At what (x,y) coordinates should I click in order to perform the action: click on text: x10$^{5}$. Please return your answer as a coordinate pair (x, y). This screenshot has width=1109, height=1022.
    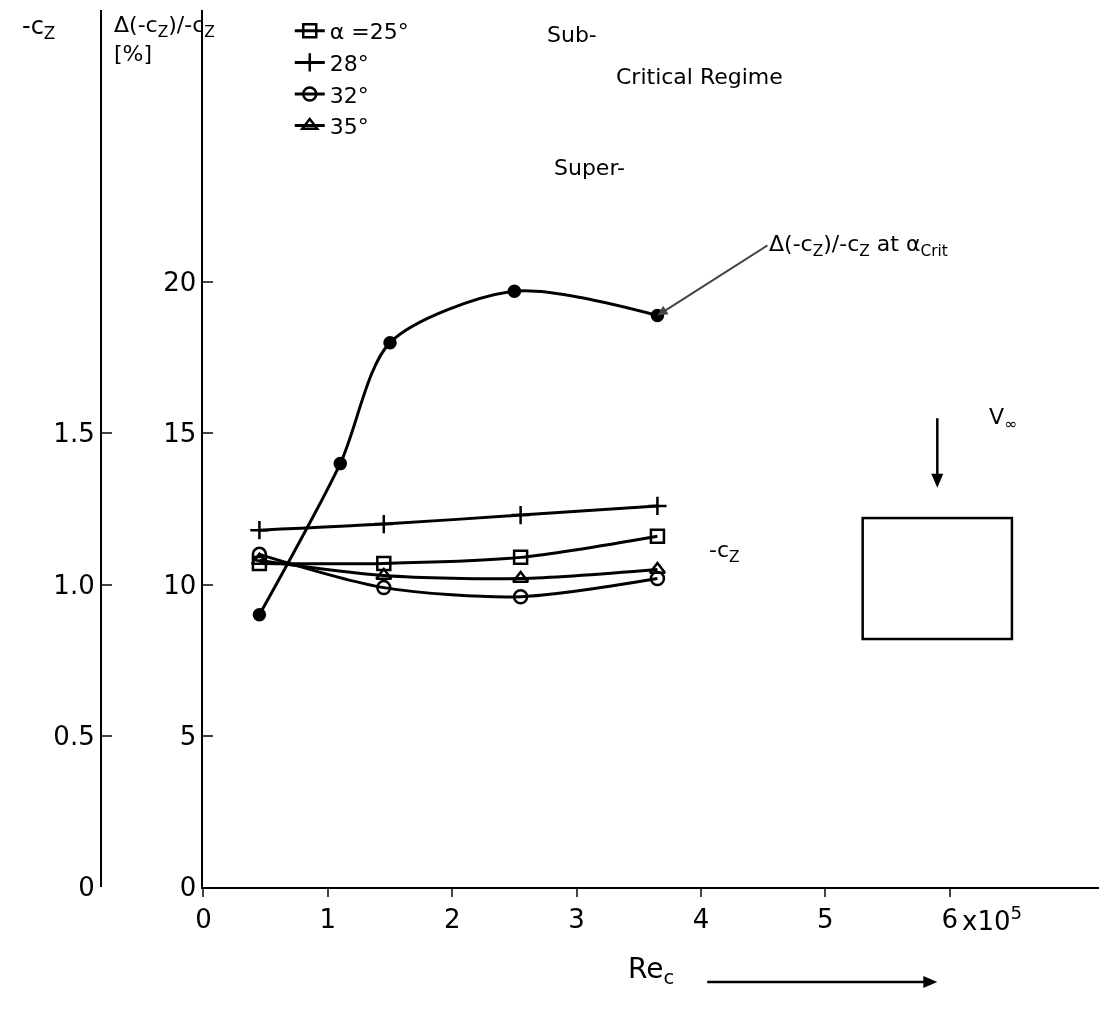
    Looking at the image, I should click on (992, 919).